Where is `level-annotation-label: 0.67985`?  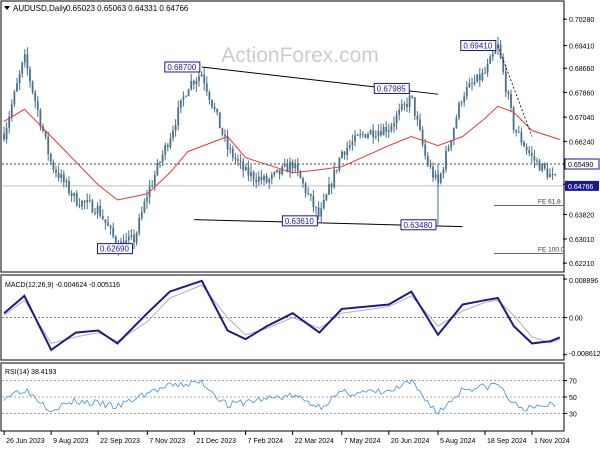
level-annotation-label: 0.67985 is located at coordinates (391, 88).